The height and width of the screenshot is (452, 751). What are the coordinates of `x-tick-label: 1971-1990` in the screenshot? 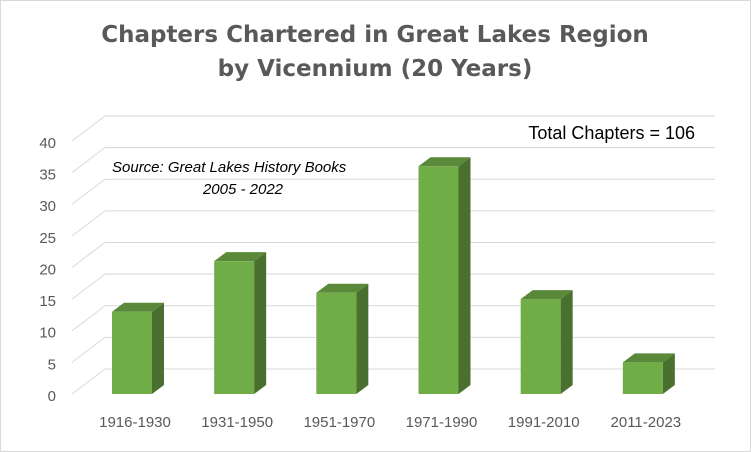 It's located at (442, 422).